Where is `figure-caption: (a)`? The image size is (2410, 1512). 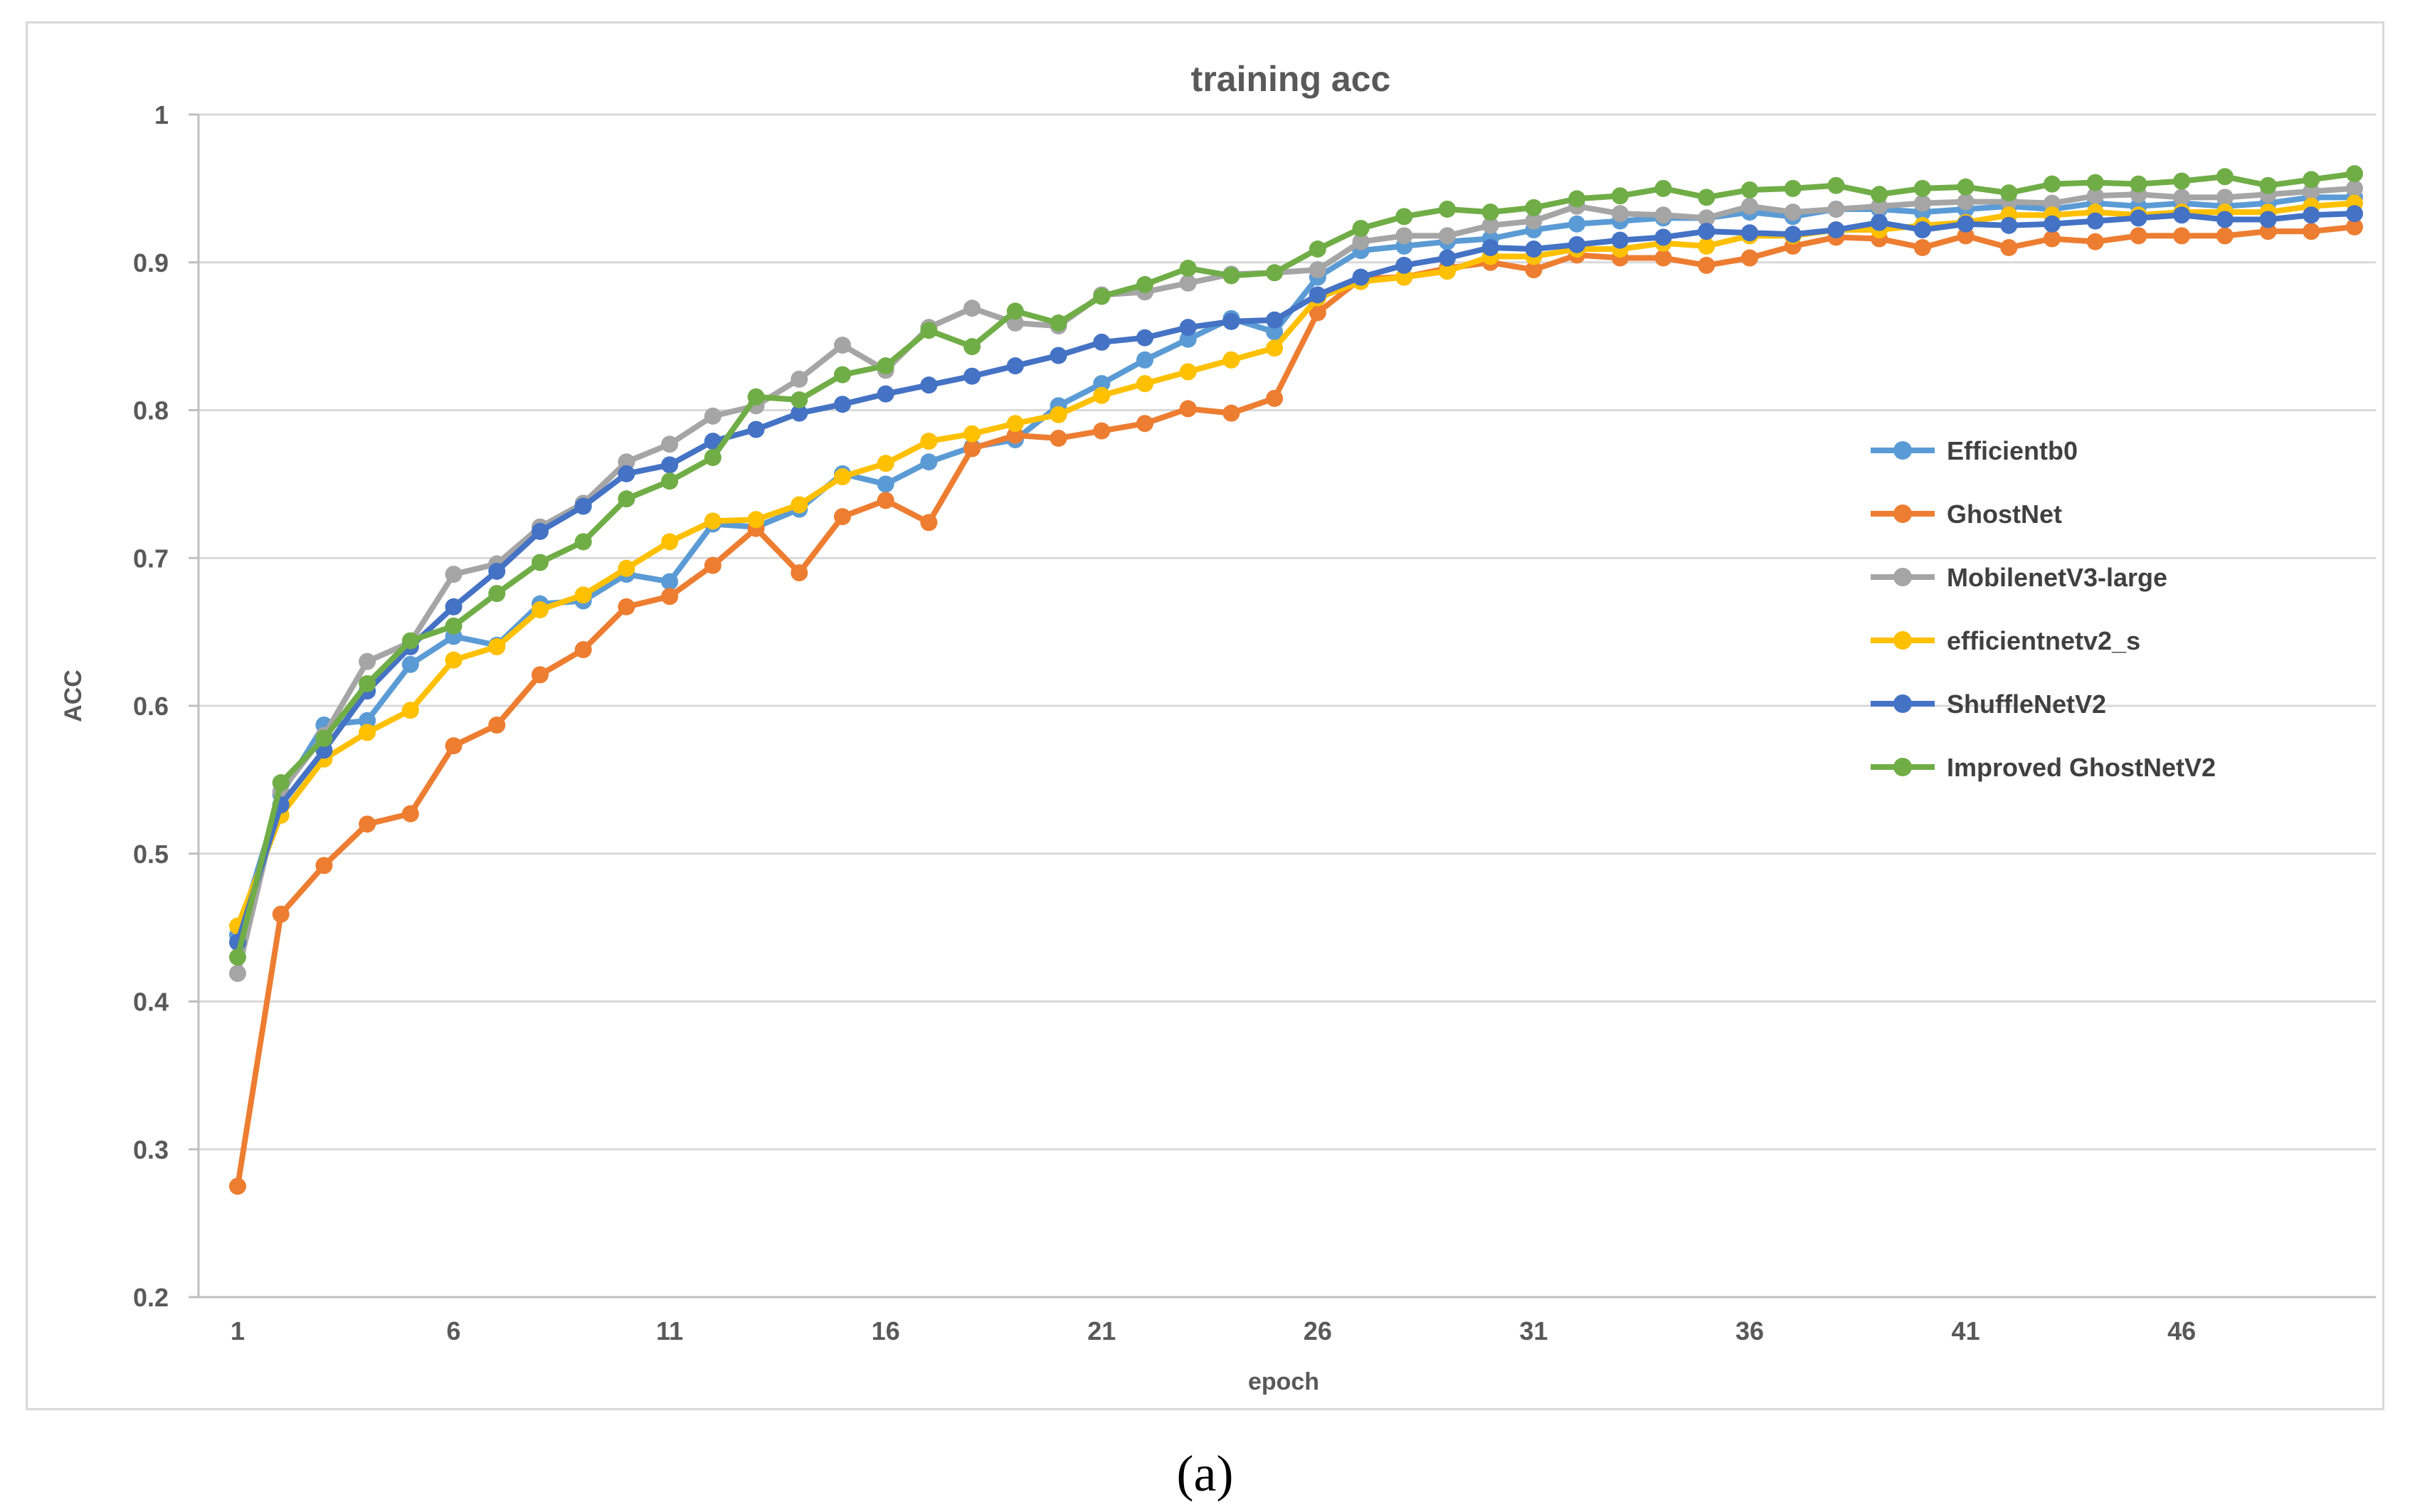
figure-caption: (a) is located at coordinates (1205, 1473).